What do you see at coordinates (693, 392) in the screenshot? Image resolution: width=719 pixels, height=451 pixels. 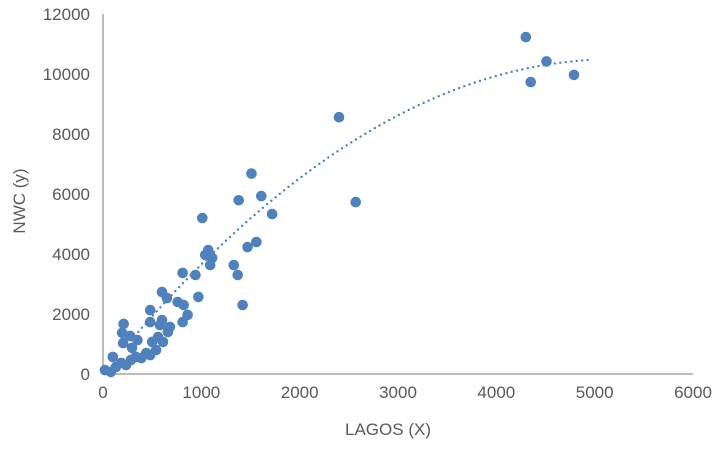 I see `x-tick-label: 6000` at bounding box center [693, 392].